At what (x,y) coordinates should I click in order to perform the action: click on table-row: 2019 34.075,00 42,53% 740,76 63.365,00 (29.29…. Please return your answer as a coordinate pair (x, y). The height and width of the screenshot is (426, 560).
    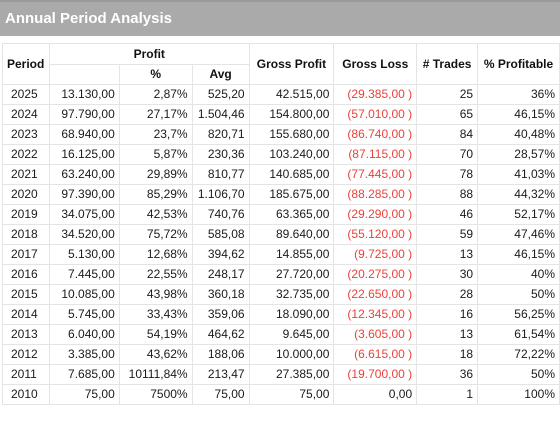
    Looking at the image, I should click on (281, 214).